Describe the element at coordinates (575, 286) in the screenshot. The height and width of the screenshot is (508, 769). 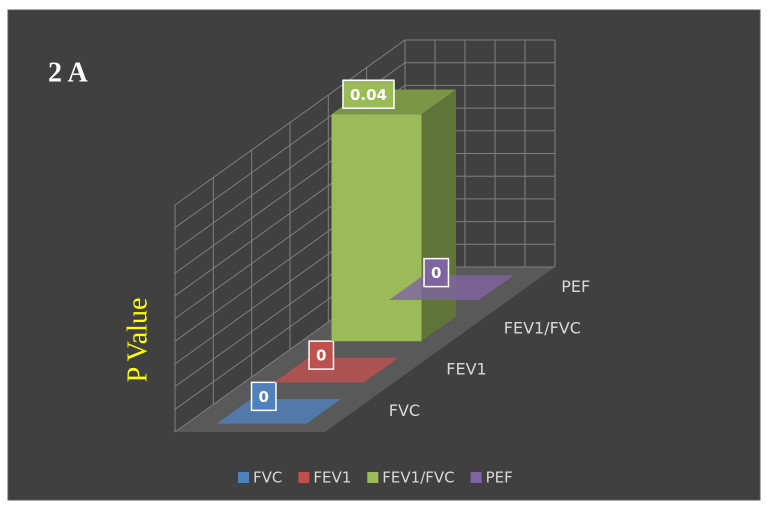
I see `category-label: PEF` at that location.